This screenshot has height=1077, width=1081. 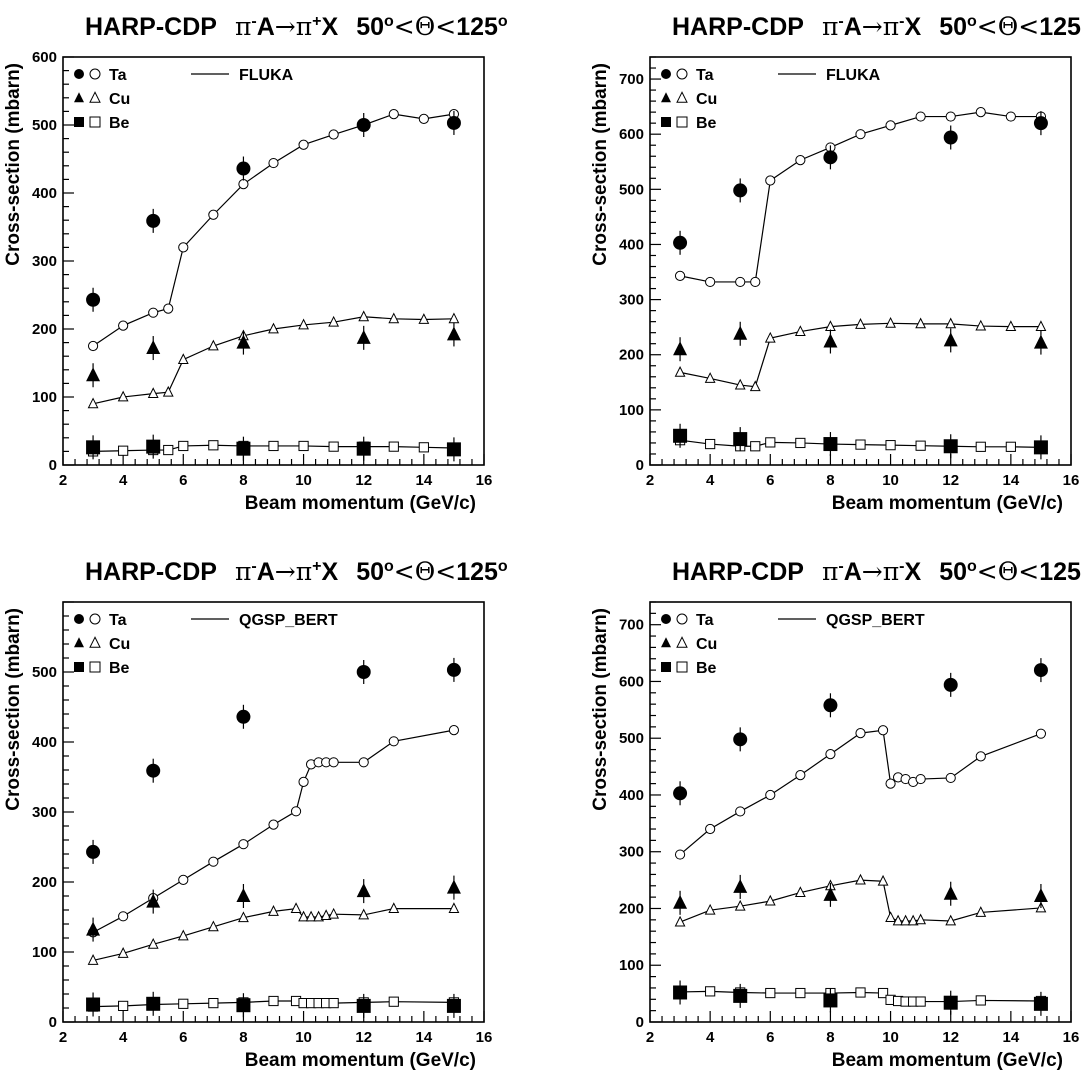 What do you see at coordinates (243, 1037) in the screenshot?
I see `x-tick-label: 8` at bounding box center [243, 1037].